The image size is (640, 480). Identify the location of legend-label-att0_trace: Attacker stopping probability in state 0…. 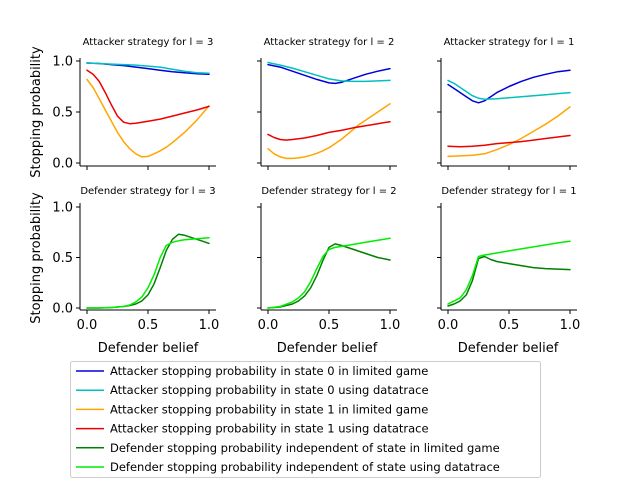
(269, 390).